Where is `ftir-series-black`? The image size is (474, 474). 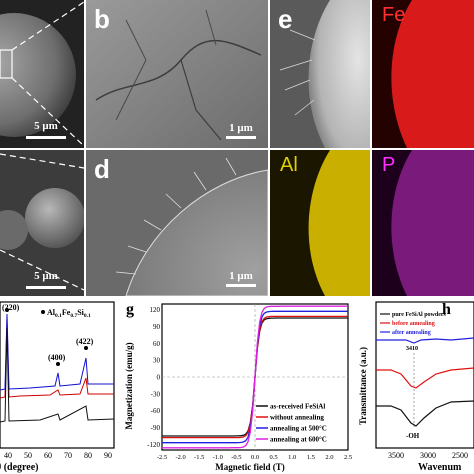
ftir-series-black is located at coordinates (425, 413).